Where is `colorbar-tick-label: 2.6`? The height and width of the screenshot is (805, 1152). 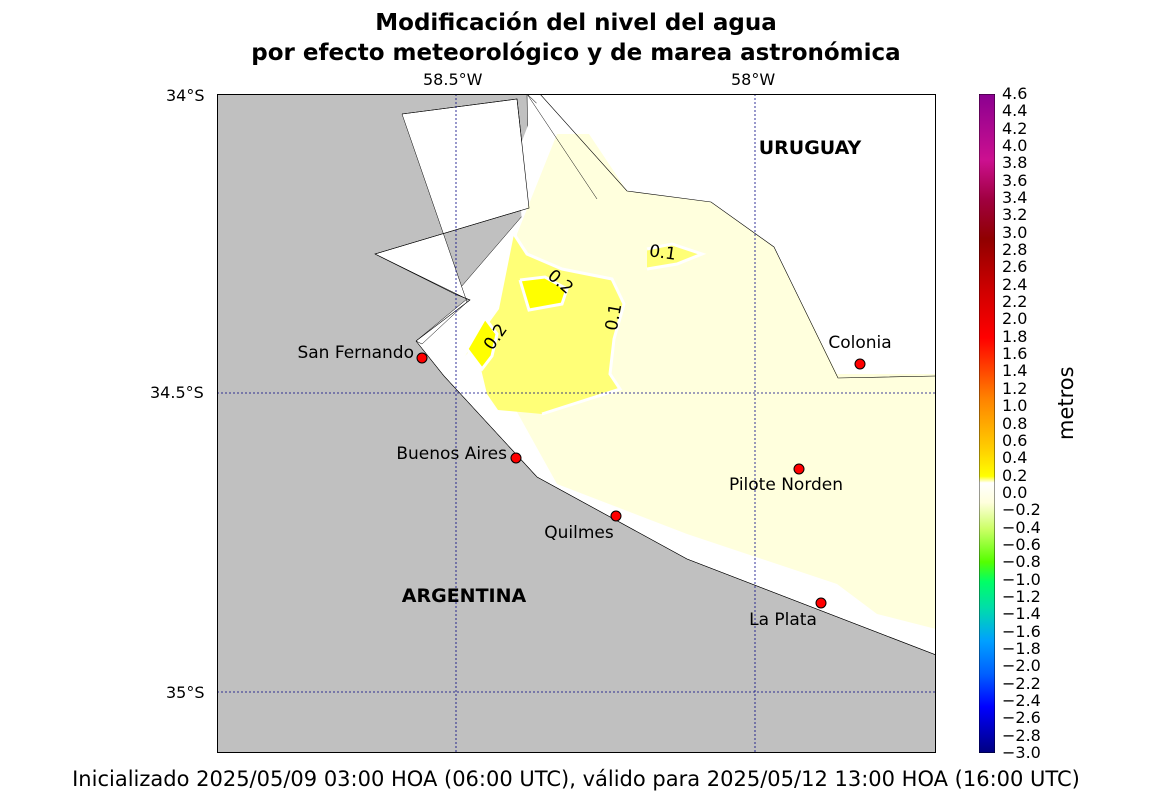 colorbar-tick-label: 2.6 is located at coordinates (1015, 267).